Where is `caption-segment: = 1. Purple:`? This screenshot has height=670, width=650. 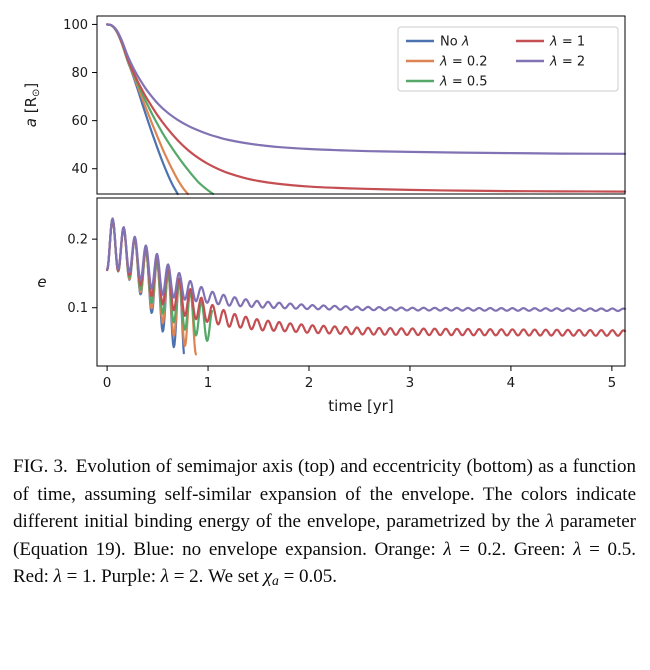
caption-segment: = 1. Purple: is located at coordinates (111, 577).